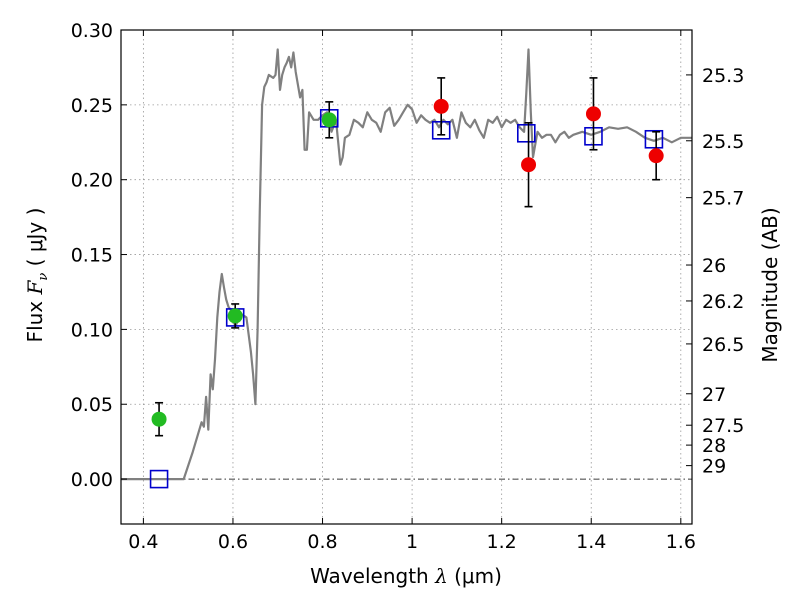 The height and width of the screenshot is (600, 800). Describe the element at coordinates (92, 405) in the screenshot. I see `y-tick-label: 0.05` at that location.